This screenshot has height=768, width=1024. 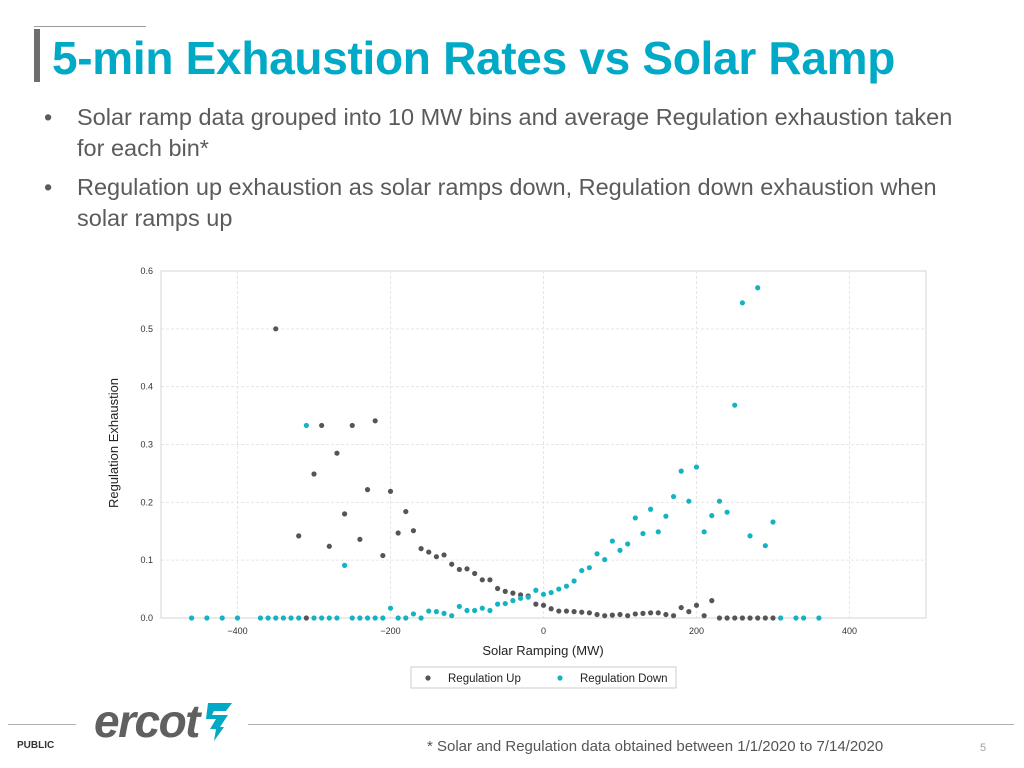 I want to click on legend-marker-regulation-up, so click(x=428, y=678).